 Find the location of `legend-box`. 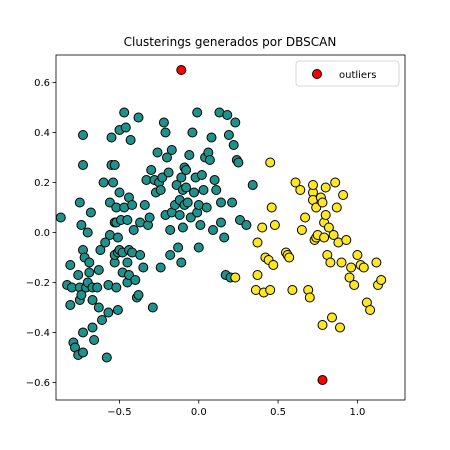

legend-box is located at coordinates (347, 73).